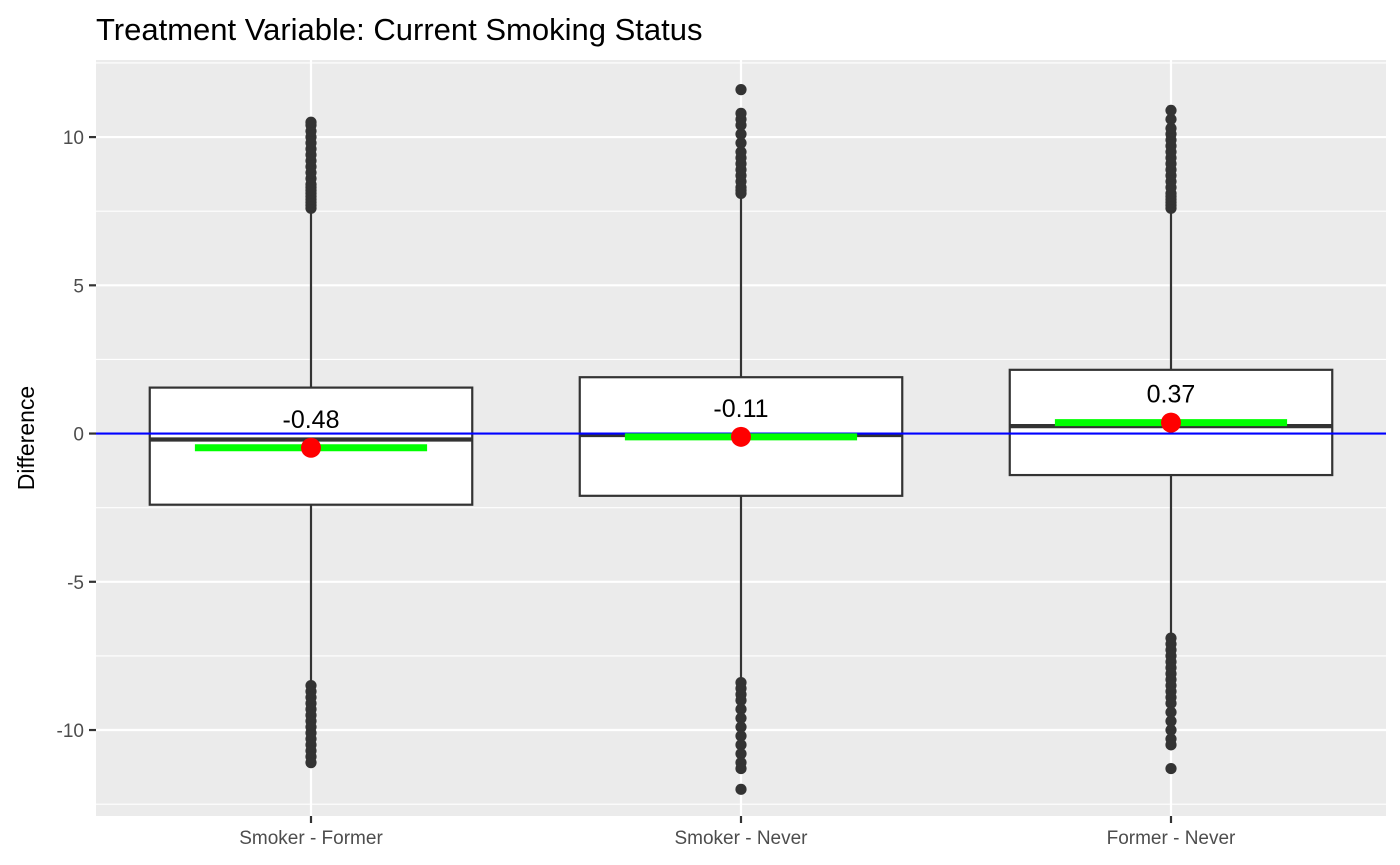 The image size is (1400, 865). Describe the element at coordinates (740, 409) in the screenshot. I see `mean-label: -0.11` at that location.